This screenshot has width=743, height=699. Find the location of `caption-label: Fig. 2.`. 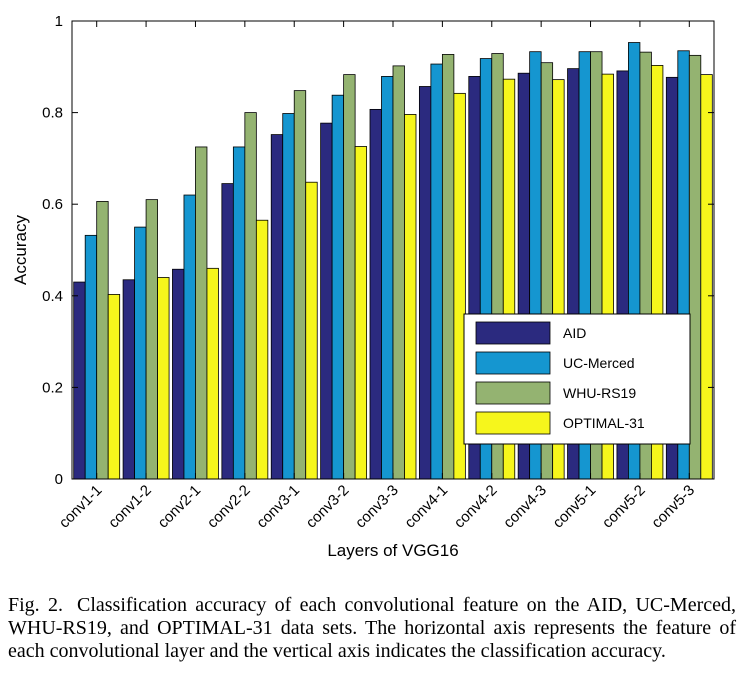

caption-label: Fig. 2. is located at coordinates (35, 605).